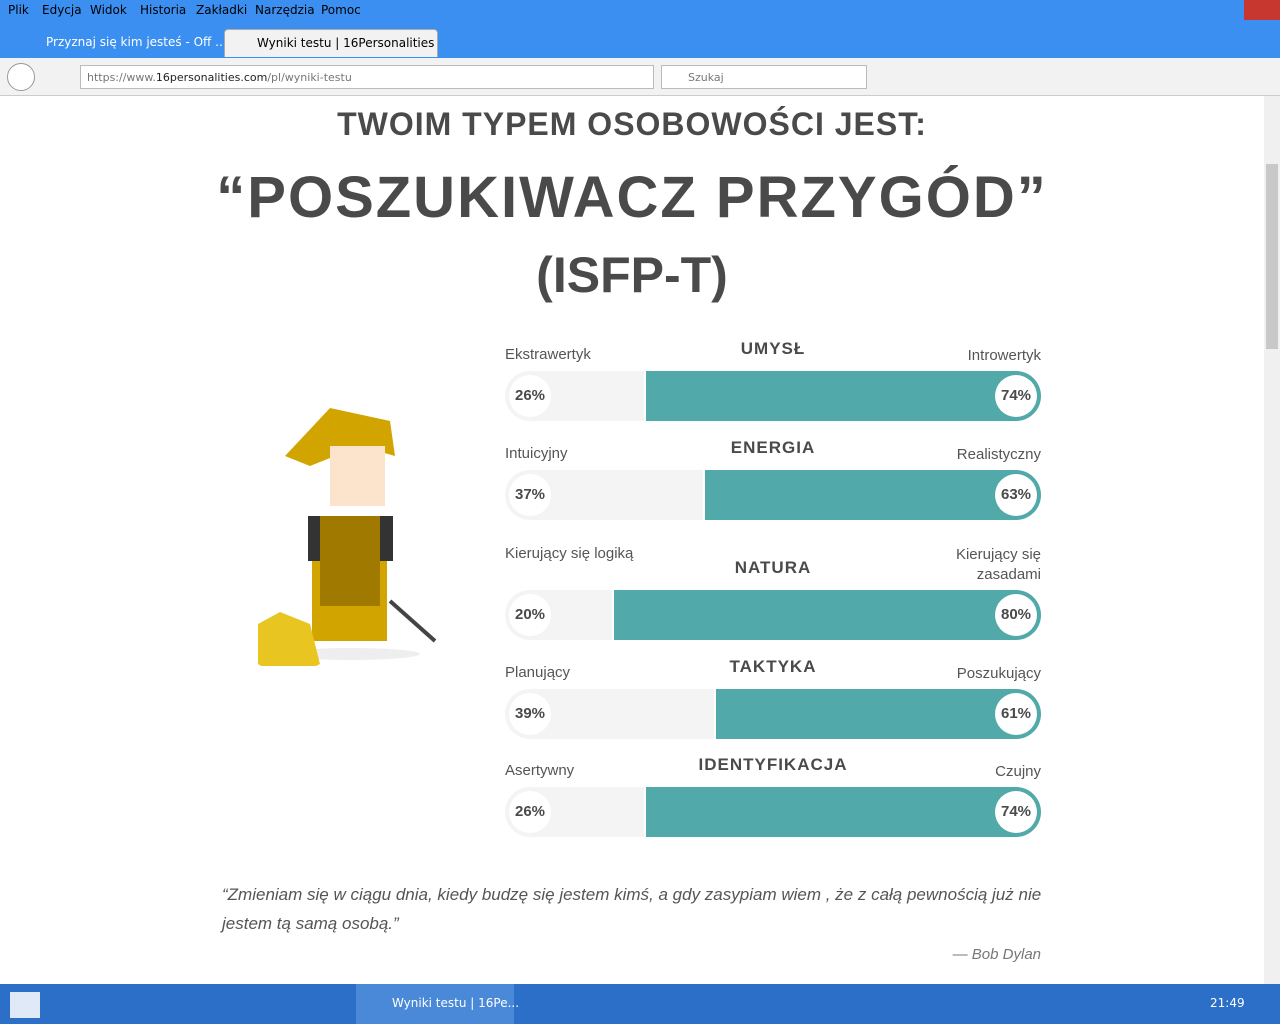 The image size is (1280, 1024). What do you see at coordinates (285, 10) in the screenshot?
I see `menu-item: Narzędzia` at bounding box center [285, 10].